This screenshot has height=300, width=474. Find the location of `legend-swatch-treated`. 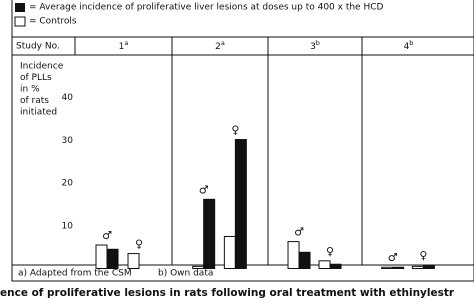

legend-swatch-treated is located at coordinates (20, 7).